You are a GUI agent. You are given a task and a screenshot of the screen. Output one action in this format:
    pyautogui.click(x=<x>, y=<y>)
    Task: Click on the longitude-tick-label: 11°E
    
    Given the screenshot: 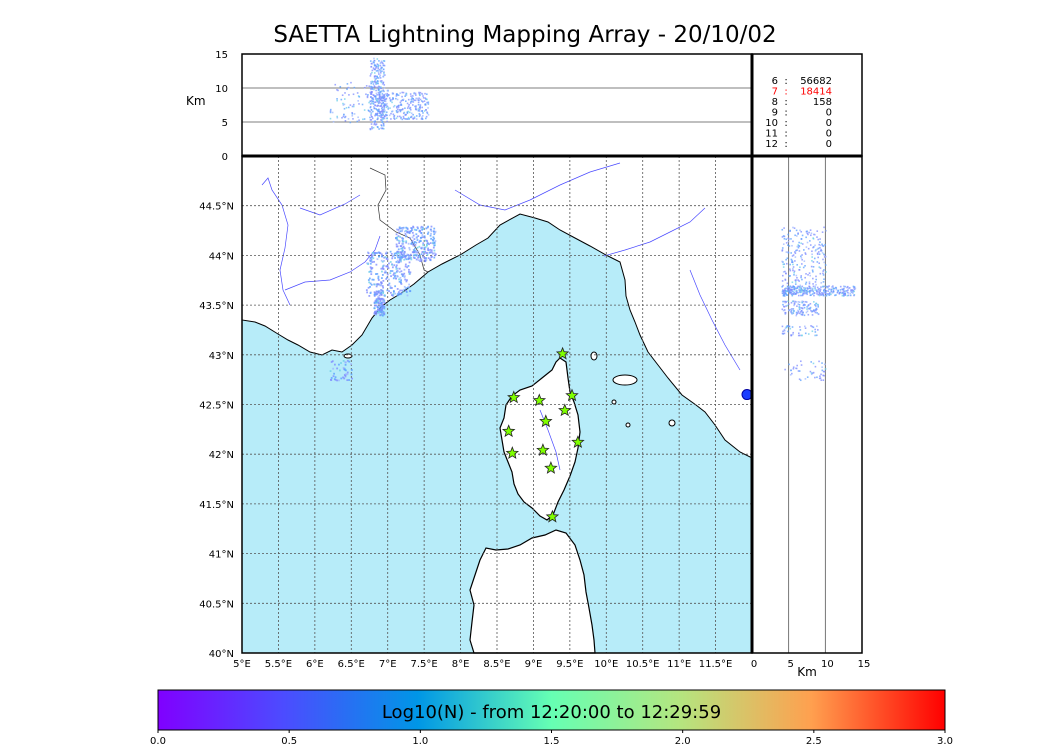 What is the action you would take?
    pyautogui.click(x=679, y=664)
    